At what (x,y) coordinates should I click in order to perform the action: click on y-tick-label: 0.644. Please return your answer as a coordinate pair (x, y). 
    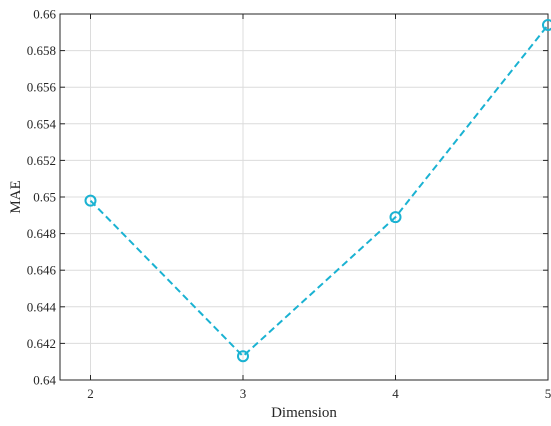
    Looking at the image, I should click on (42, 306).